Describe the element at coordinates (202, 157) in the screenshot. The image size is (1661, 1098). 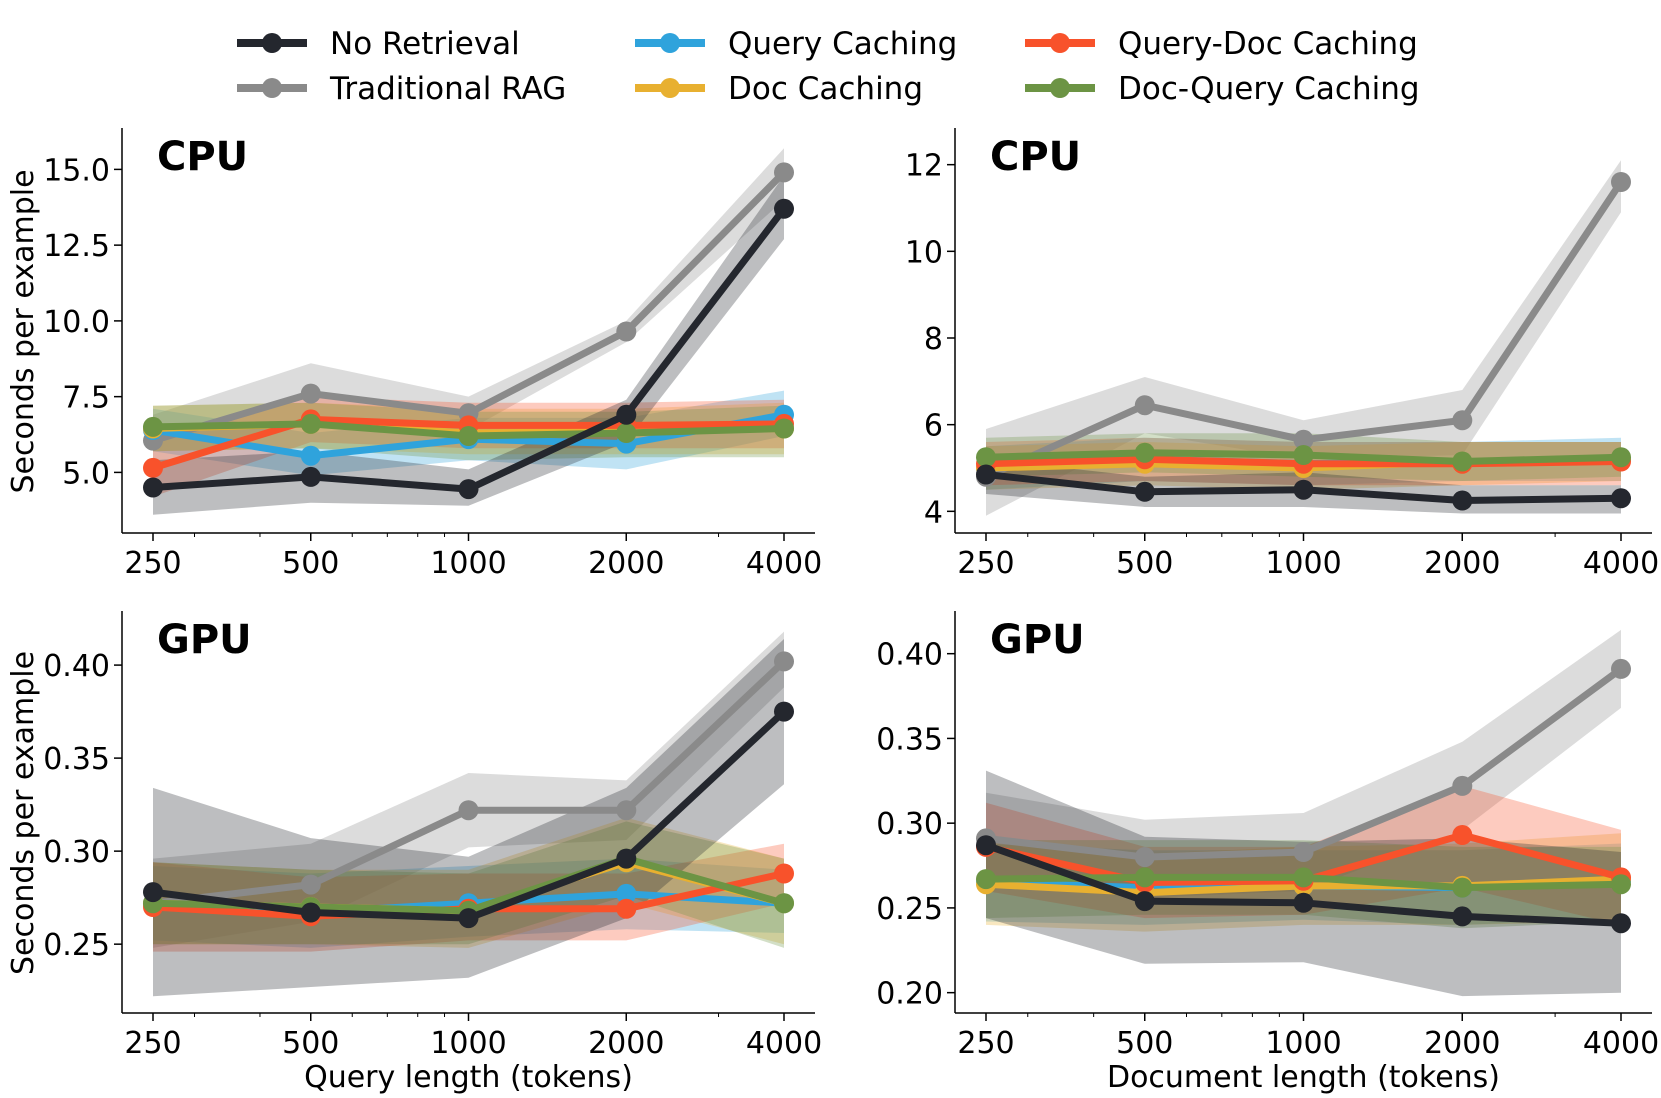
I see `panel-title: CPU` at that location.